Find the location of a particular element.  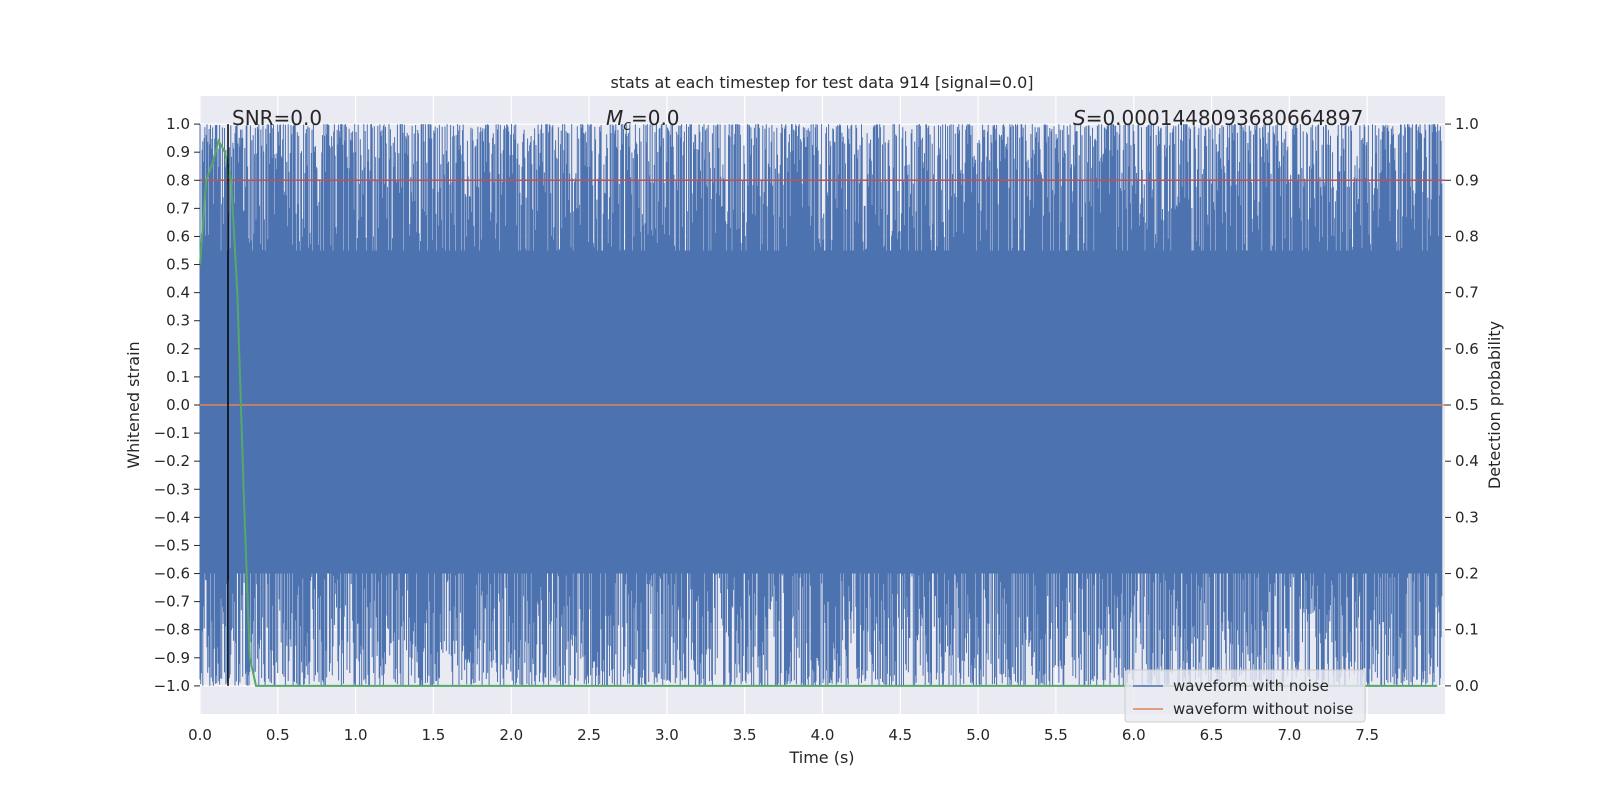

x-tick-label: 3.0 is located at coordinates (667, 735).